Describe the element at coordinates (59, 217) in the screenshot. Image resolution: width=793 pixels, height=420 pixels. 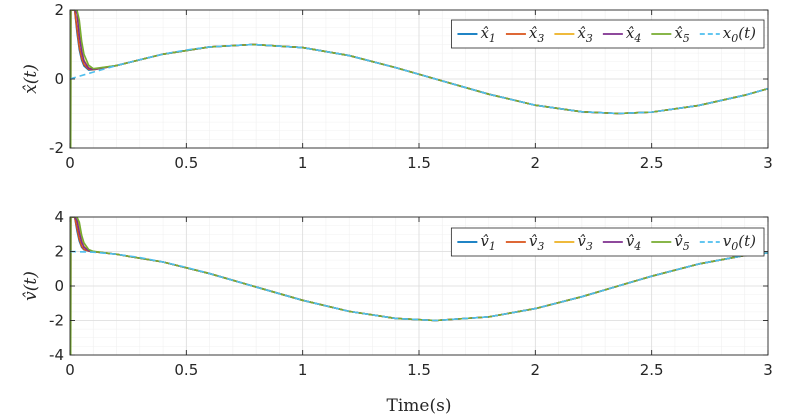
I see `y-tick-label: 4` at that location.